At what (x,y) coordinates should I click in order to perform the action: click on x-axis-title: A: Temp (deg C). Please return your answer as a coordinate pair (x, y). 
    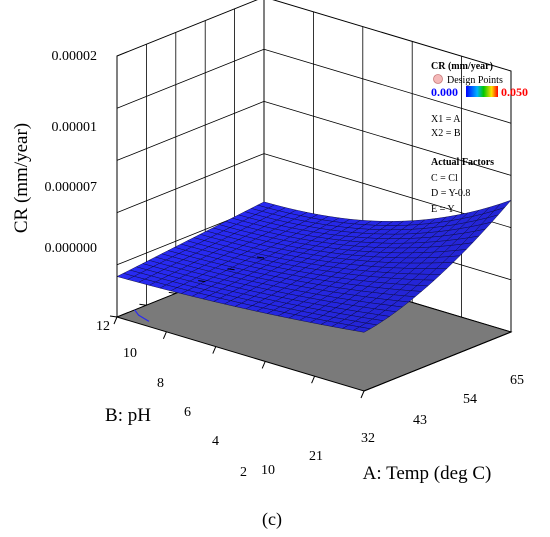
    Looking at the image, I should click on (427, 473).